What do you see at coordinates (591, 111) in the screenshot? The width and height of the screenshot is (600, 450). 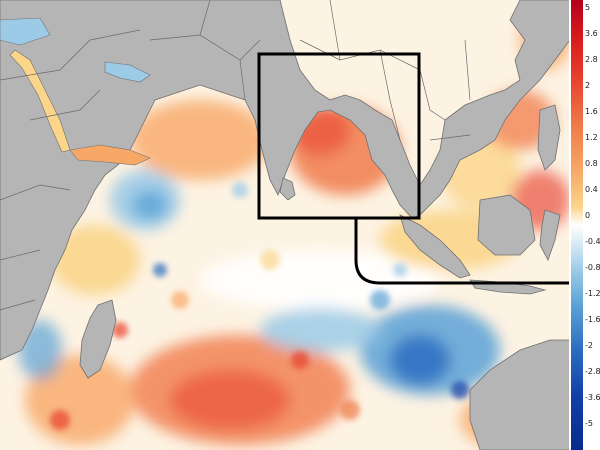 I see `colorbar-tick: 1.6` at bounding box center [591, 111].